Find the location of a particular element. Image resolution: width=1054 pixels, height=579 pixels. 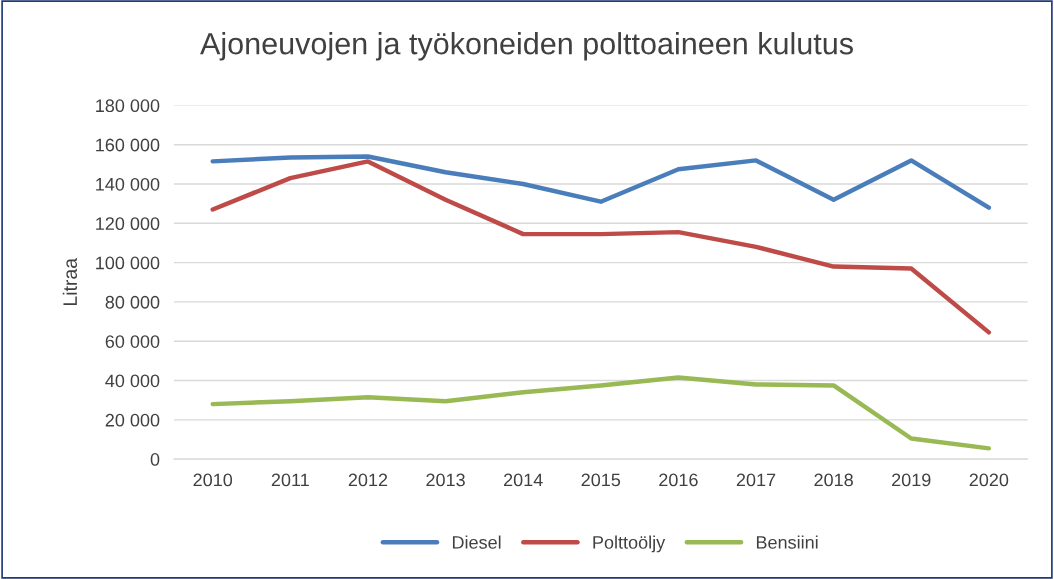

y-tick-label: 100 000 is located at coordinates (128, 263).